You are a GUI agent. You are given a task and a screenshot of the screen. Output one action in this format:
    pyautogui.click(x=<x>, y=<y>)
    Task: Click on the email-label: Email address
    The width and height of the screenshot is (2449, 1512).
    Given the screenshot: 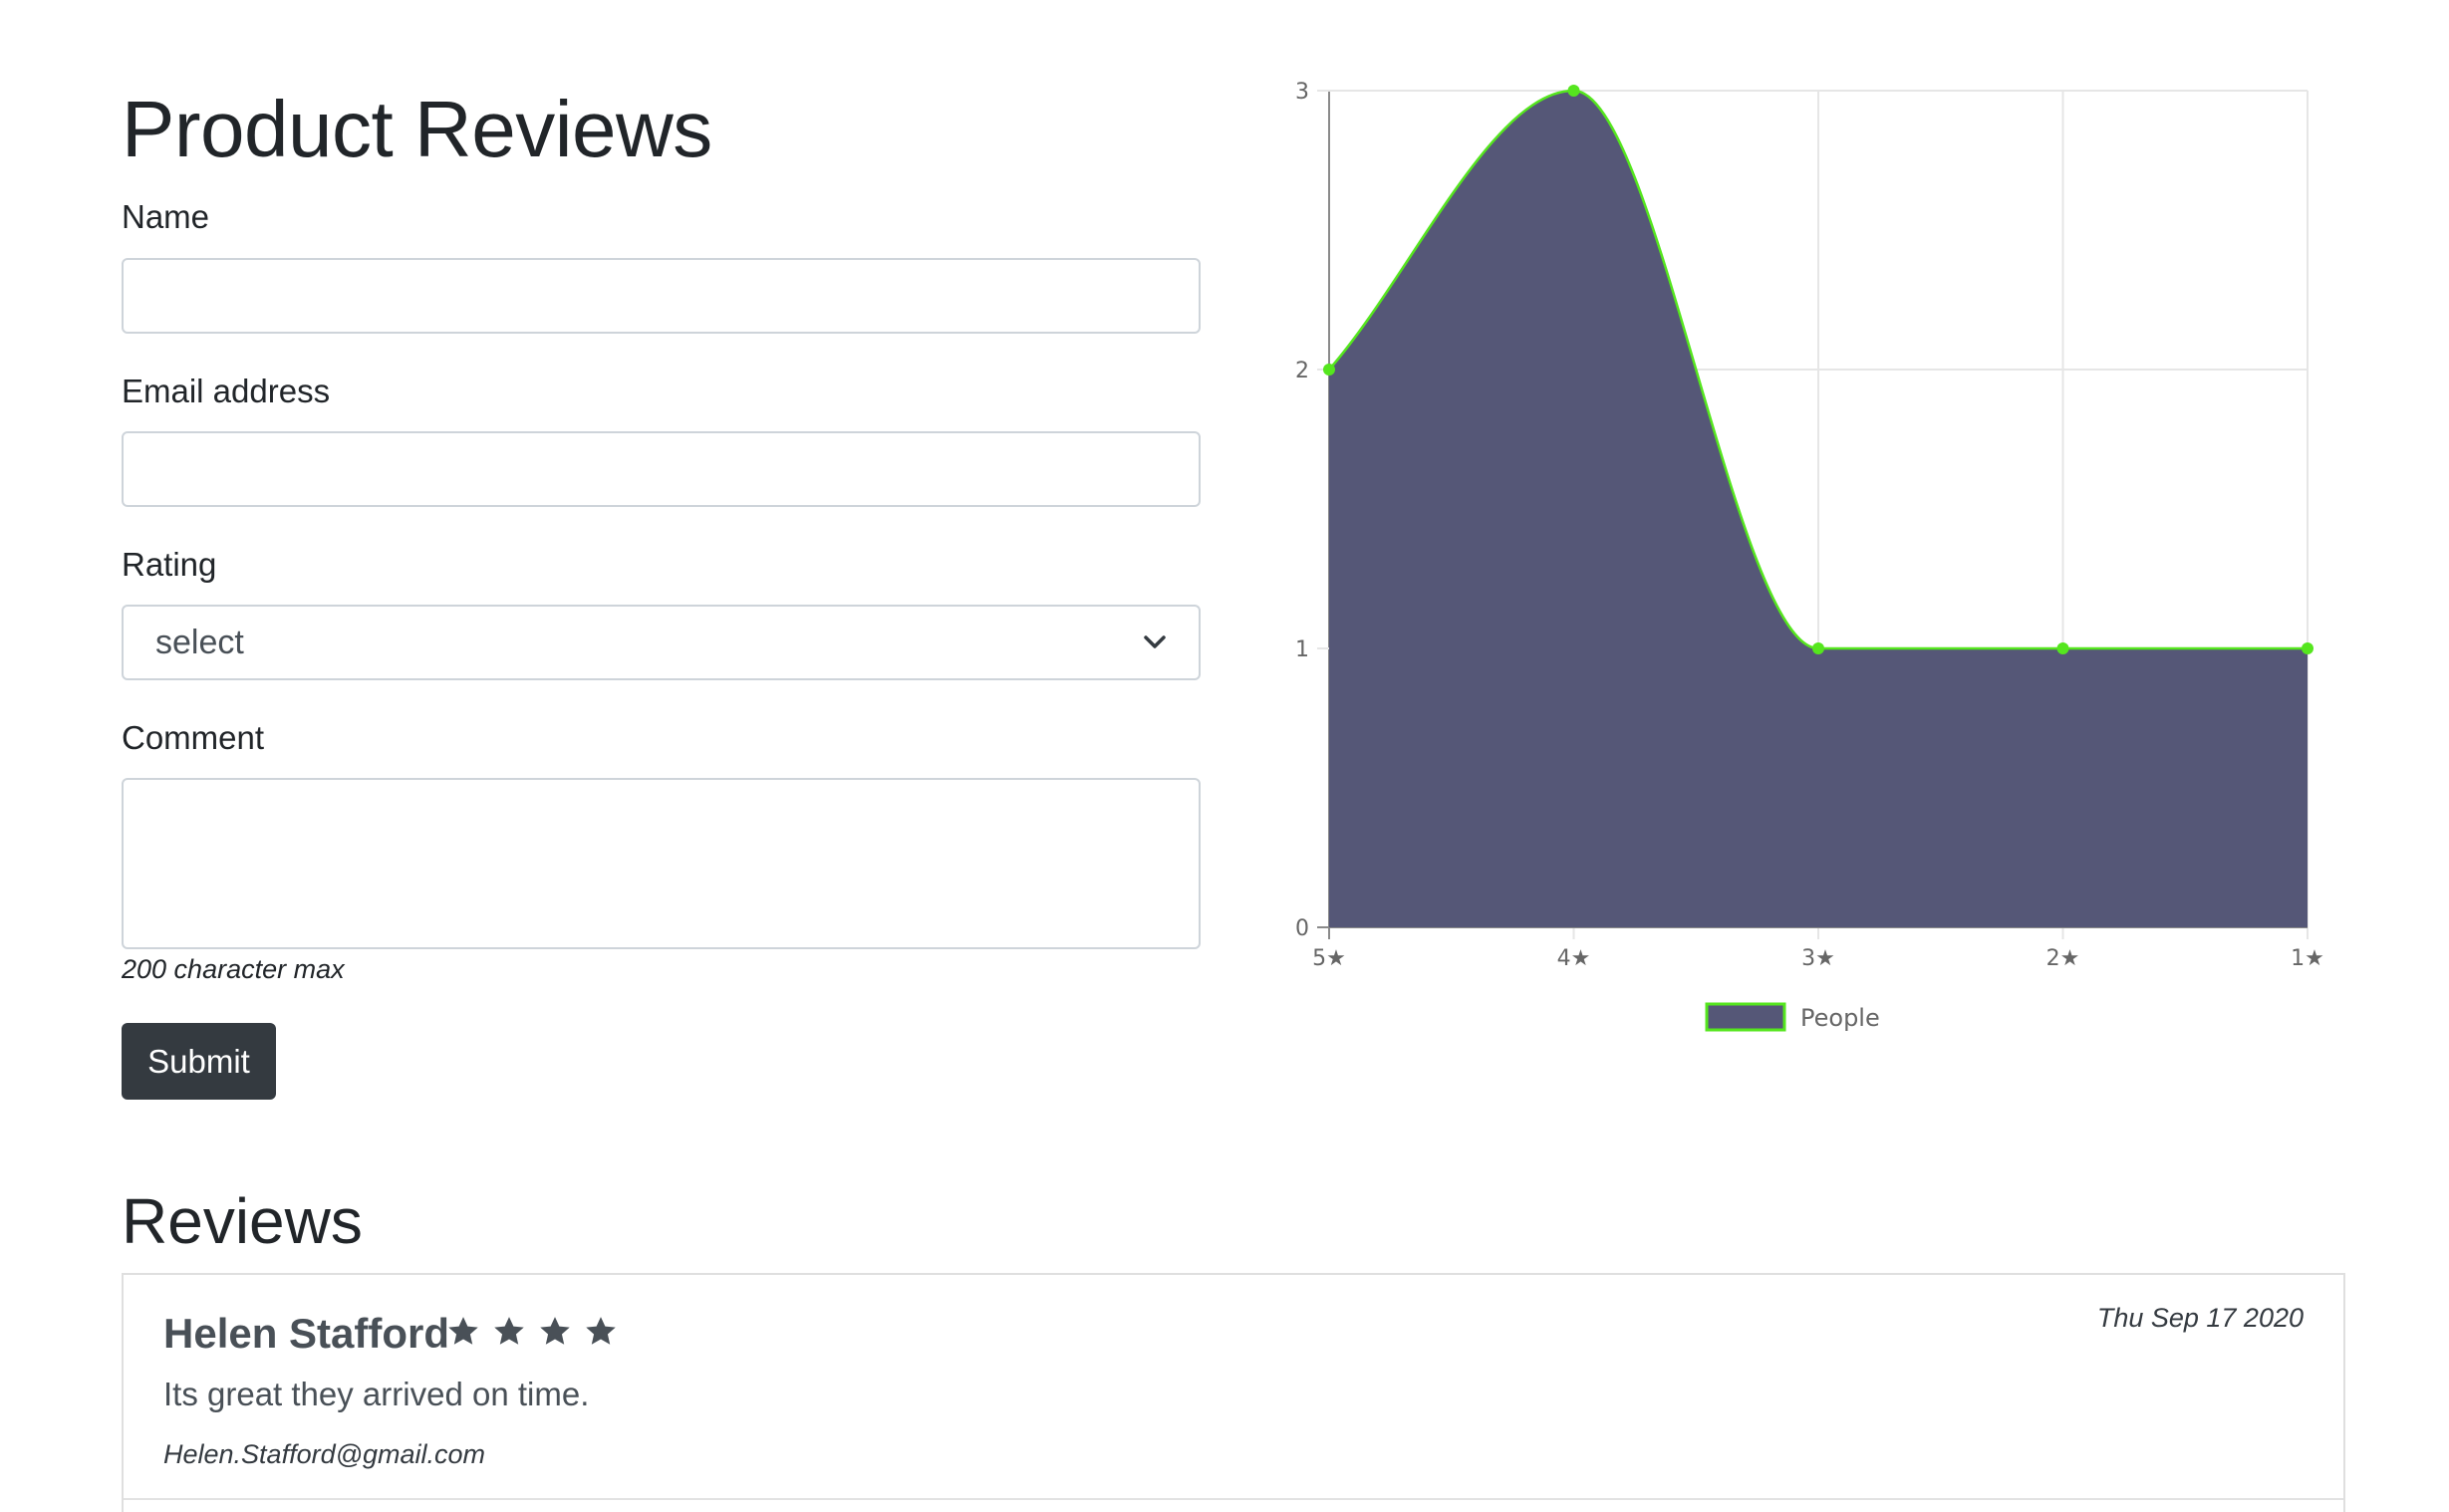 What is the action you would take?
    pyautogui.click(x=226, y=391)
    